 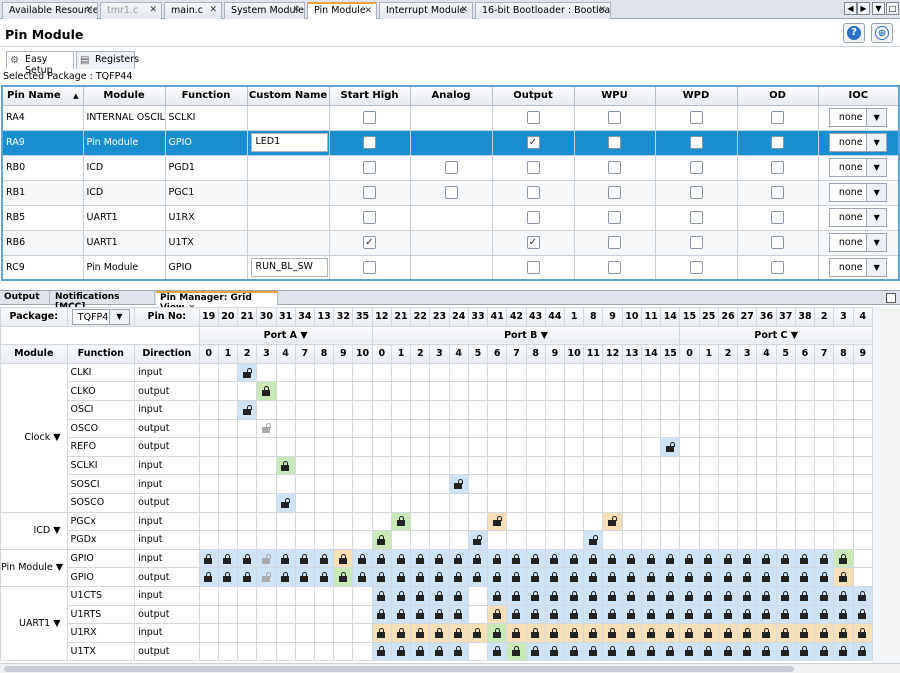 I want to click on column-header-wpd: WPD, so click(x=696, y=95).